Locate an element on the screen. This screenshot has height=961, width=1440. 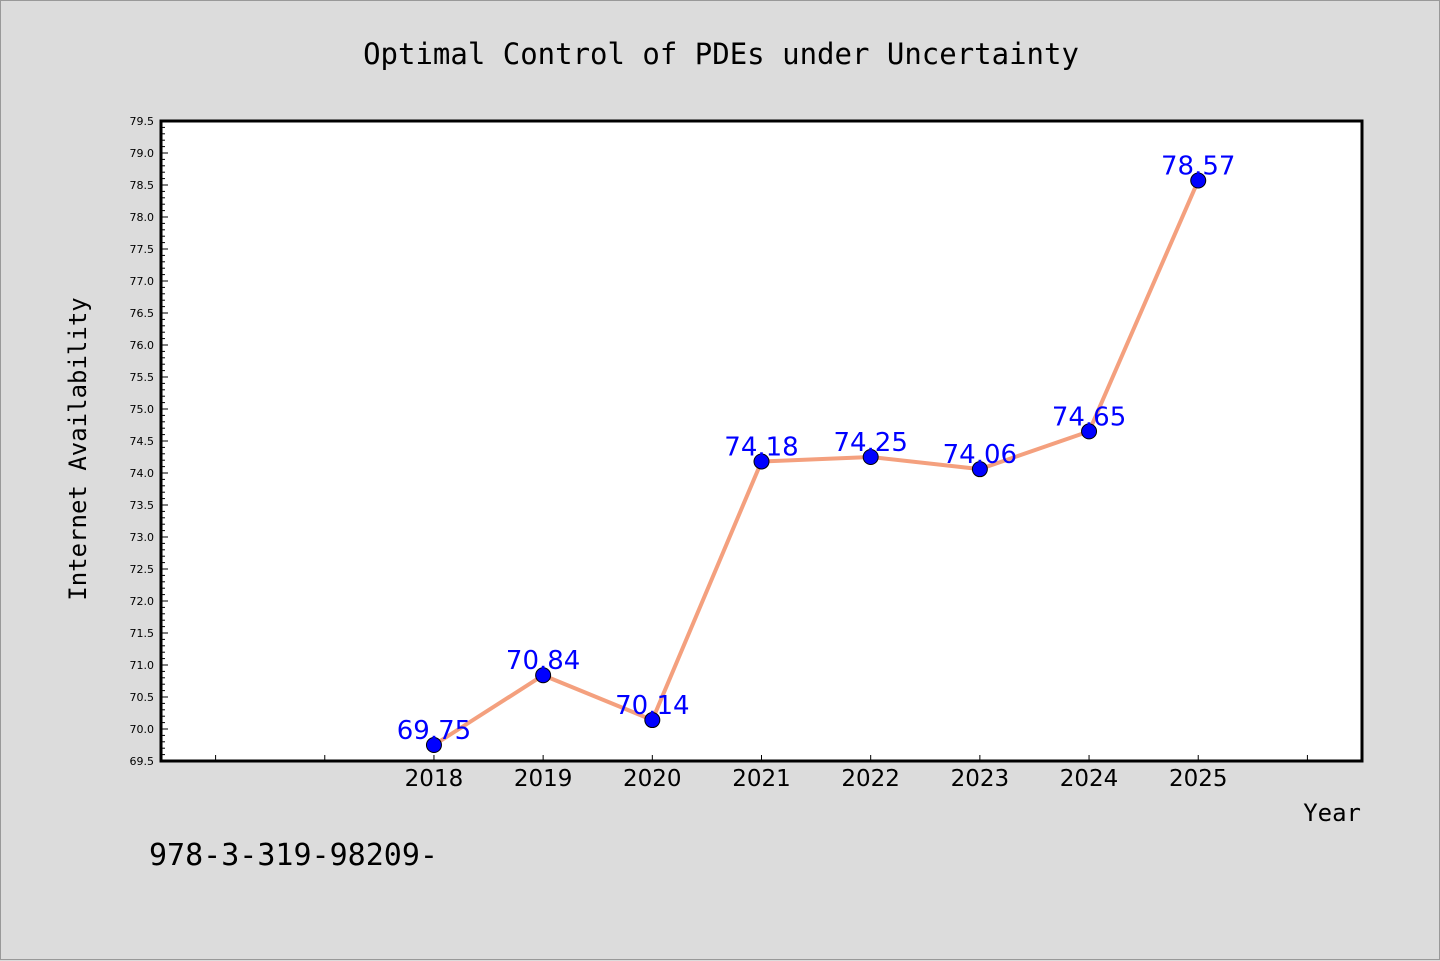
y-axis-title: Internet Availability is located at coordinates (78, 448).